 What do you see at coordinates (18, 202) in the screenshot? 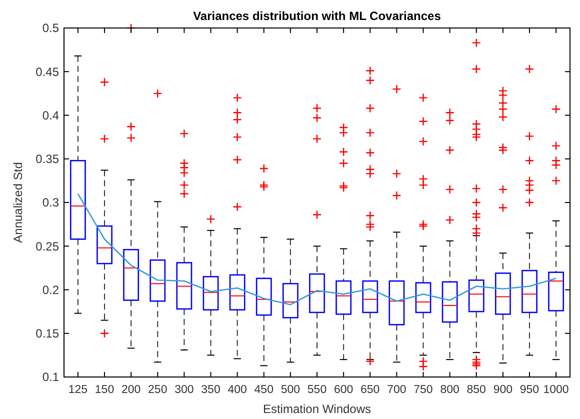
I see `y-axis-title: Annualized Std` at bounding box center [18, 202].